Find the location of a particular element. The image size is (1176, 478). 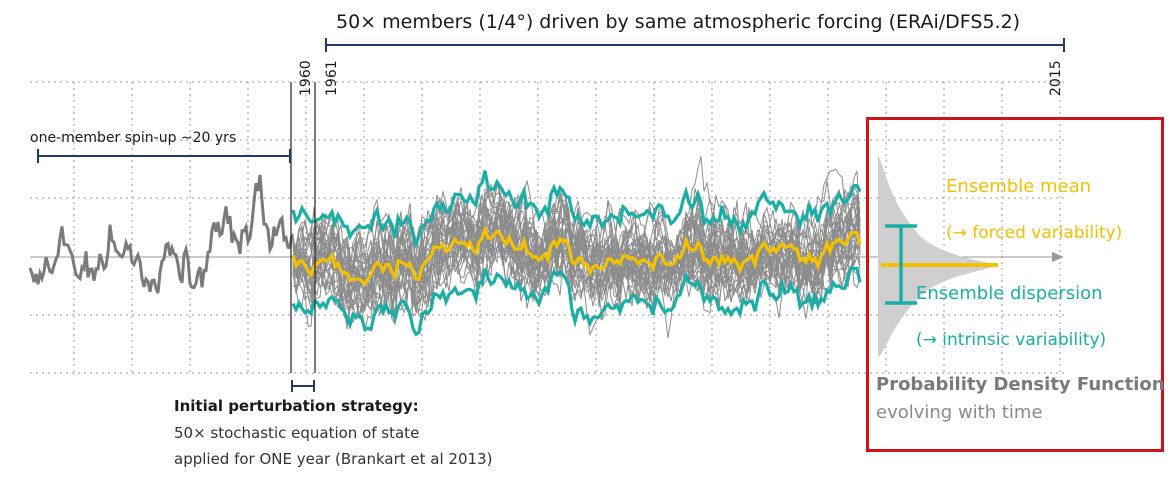

year-2015-label: 2015 is located at coordinates (1056, 78).